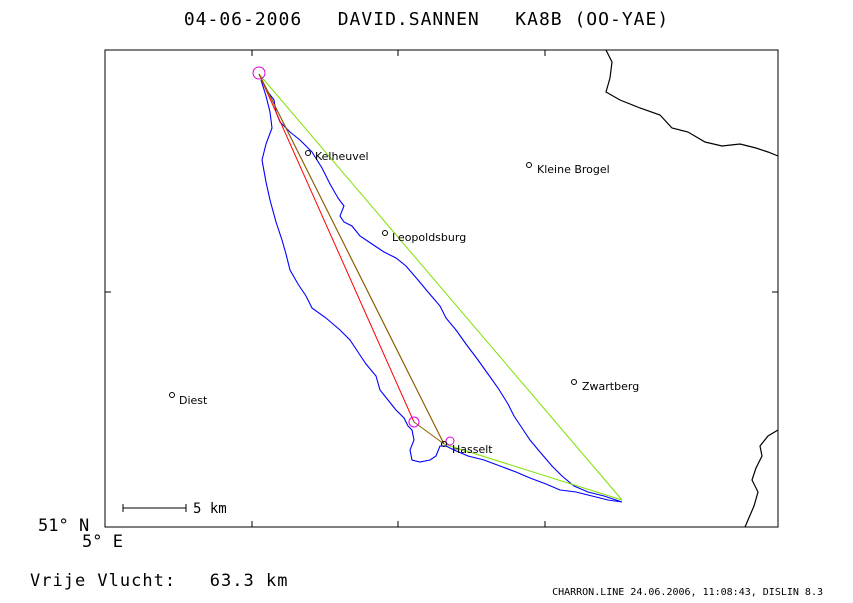  I want to click on scale-label: 5 km, so click(210, 509).